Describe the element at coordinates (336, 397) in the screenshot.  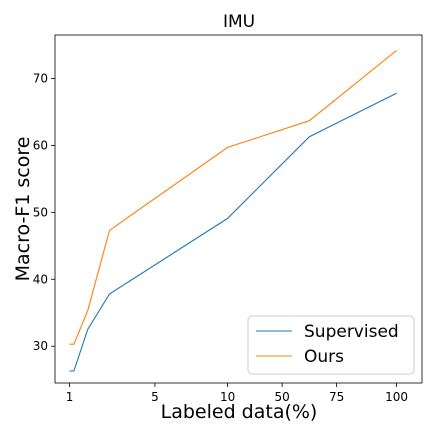
I see `x-tick-label: 75` at that location.